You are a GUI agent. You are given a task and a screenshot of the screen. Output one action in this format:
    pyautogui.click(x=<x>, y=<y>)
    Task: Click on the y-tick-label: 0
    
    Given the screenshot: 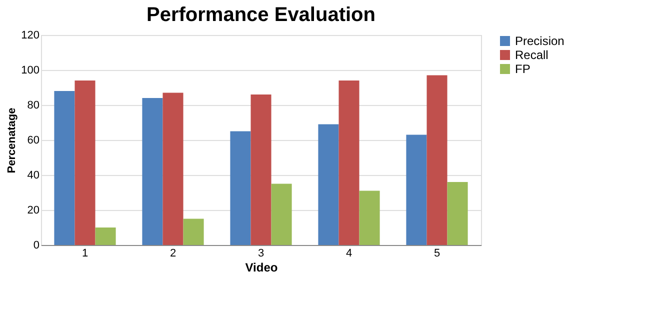 What is the action you would take?
    pyautogui.click(x=36, y=246)
    